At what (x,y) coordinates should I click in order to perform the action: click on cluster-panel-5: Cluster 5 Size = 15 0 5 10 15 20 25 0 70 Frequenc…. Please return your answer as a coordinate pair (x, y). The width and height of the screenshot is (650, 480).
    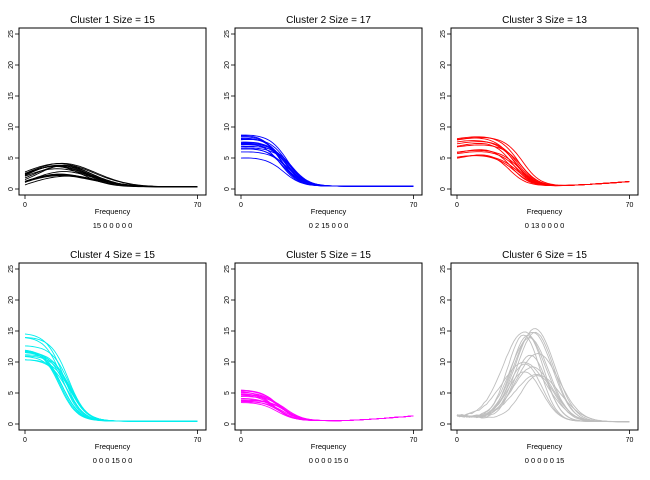
    Looking at the image, I should click on (323, 357).